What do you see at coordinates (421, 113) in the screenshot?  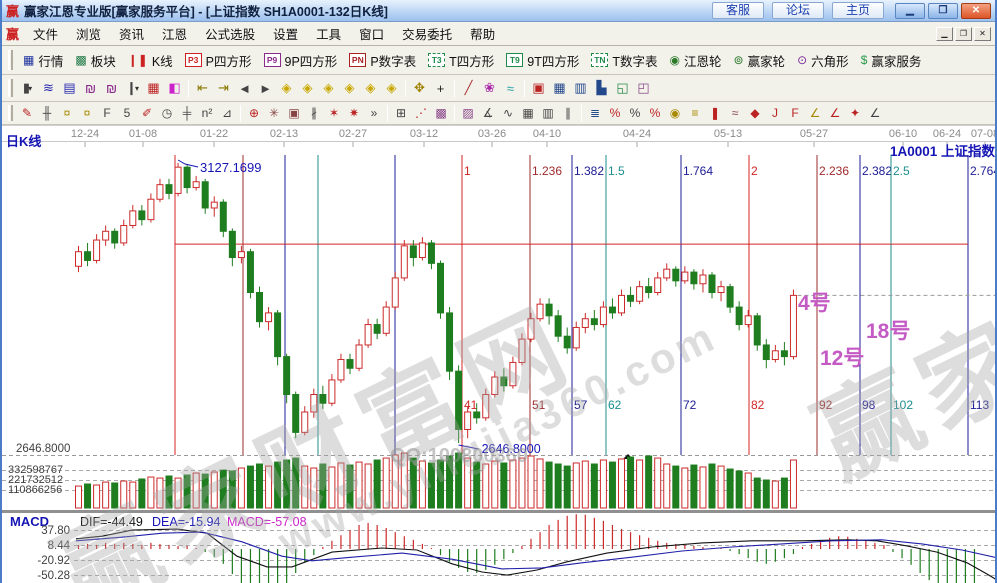 I see `fan-lines-icon: ⋰` at bounding box center [421, 113].